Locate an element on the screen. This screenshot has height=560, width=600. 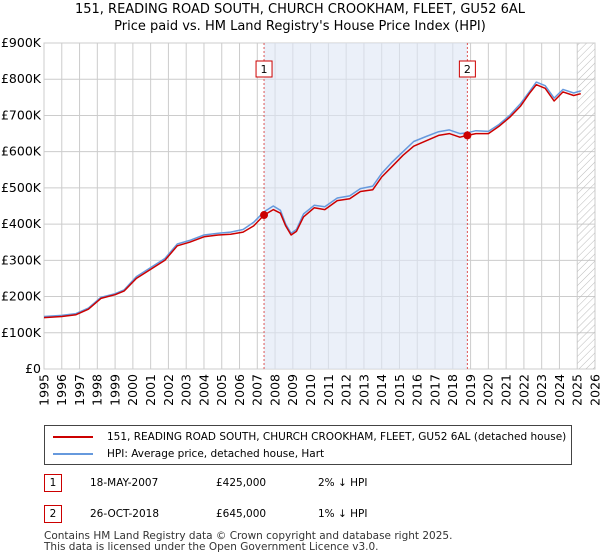
x-tick-label: 2026 is located at coordinates (593, 390).